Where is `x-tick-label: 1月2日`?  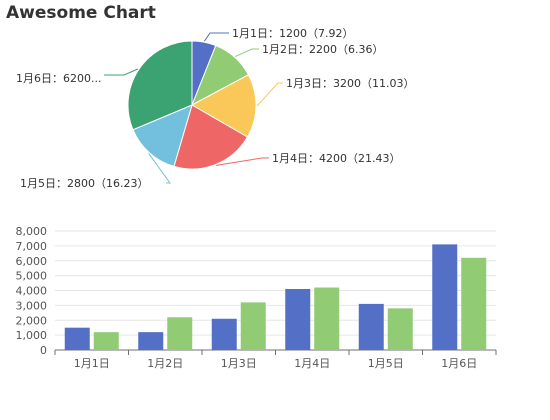 x-tick-label: 1月2日 is located at coordinates (165, 363).